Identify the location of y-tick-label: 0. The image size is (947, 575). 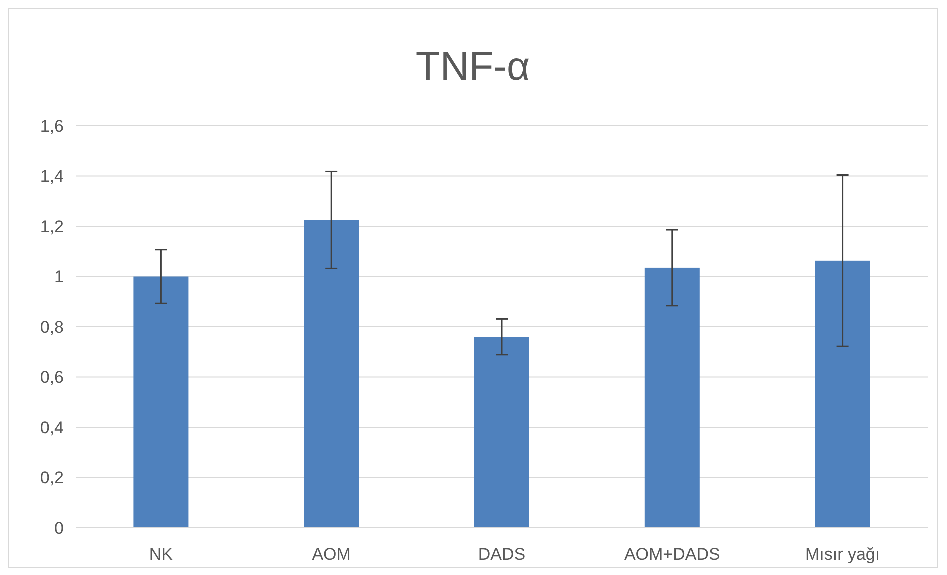
(59, 528).